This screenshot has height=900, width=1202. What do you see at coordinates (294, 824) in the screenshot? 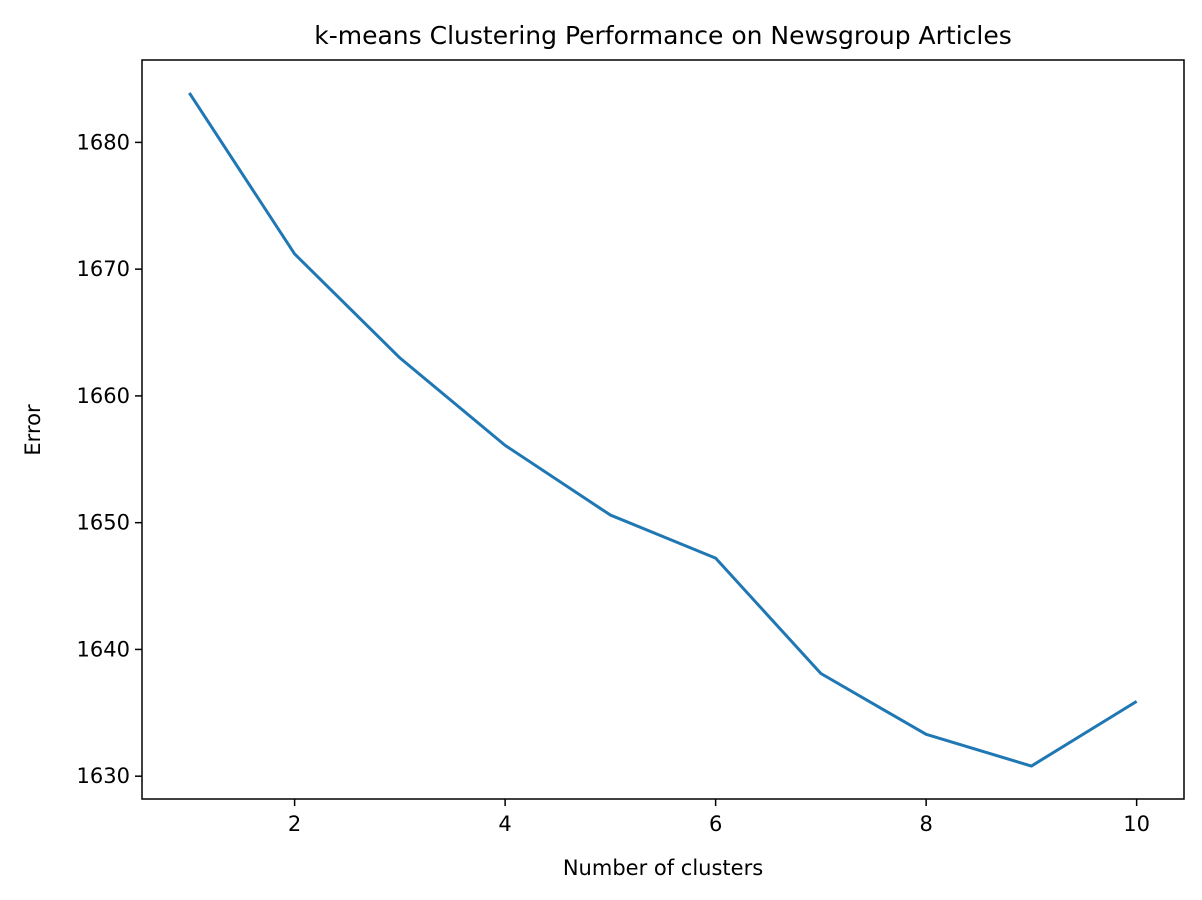
I see `x-tick-label: 2` at bounding box center [294, 824].